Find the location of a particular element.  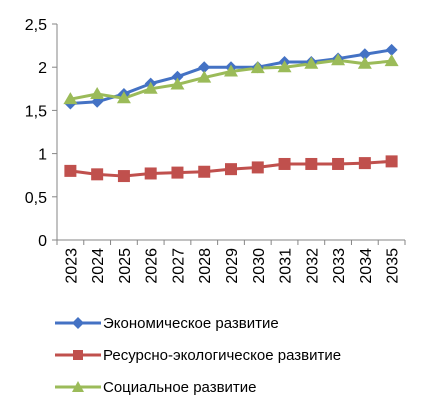

legend-marker-social is located at coordinates (78, 386).